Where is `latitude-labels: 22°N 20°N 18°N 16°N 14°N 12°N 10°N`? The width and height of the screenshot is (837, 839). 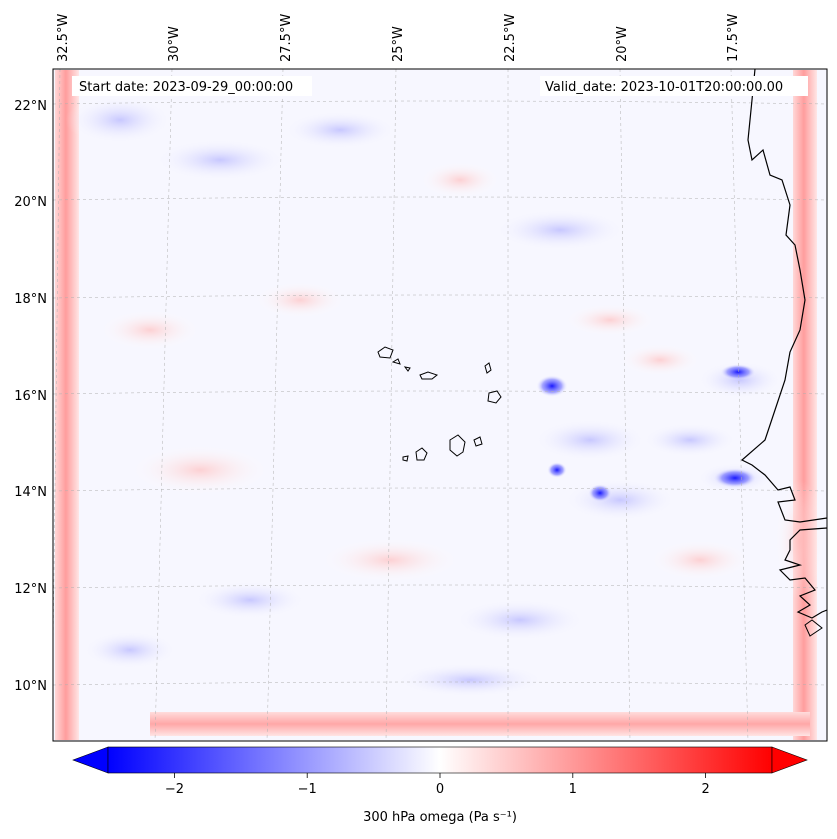 latitude-labels: 22°N 20°N 18°N 16°N 14°N 12°N 10°N is located at coordinates (30, 396).